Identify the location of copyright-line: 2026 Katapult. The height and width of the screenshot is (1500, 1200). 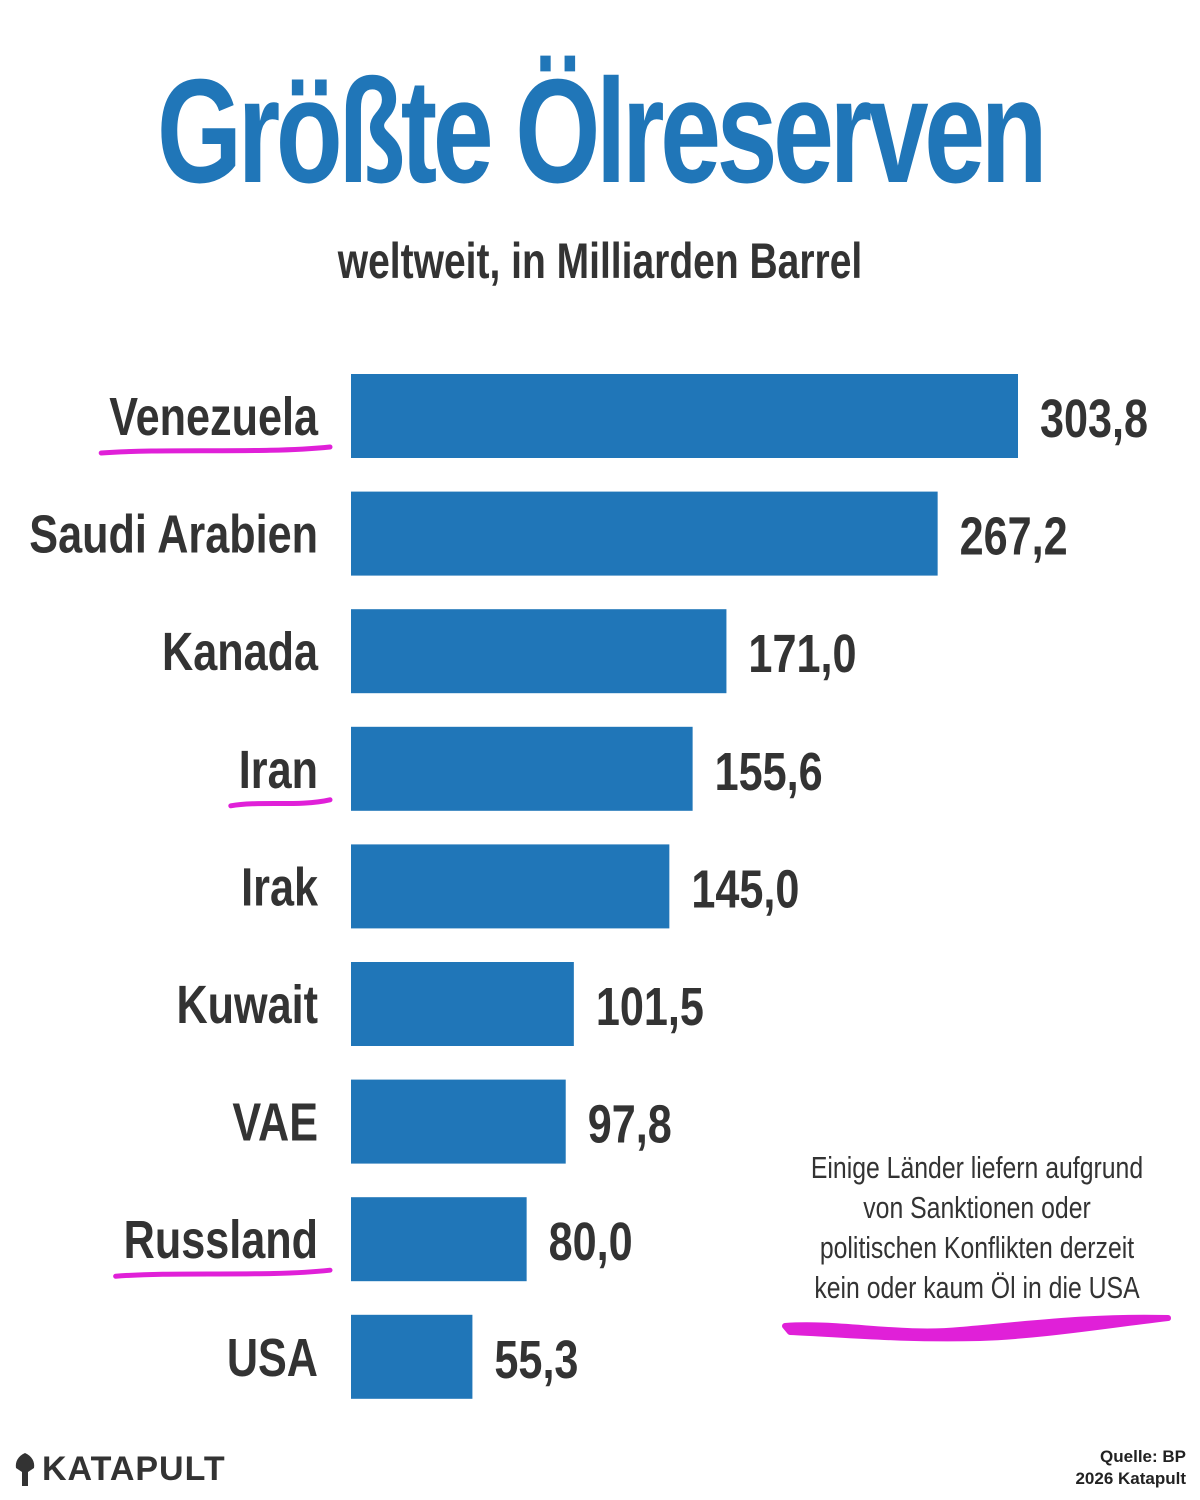
(1130, 1478).